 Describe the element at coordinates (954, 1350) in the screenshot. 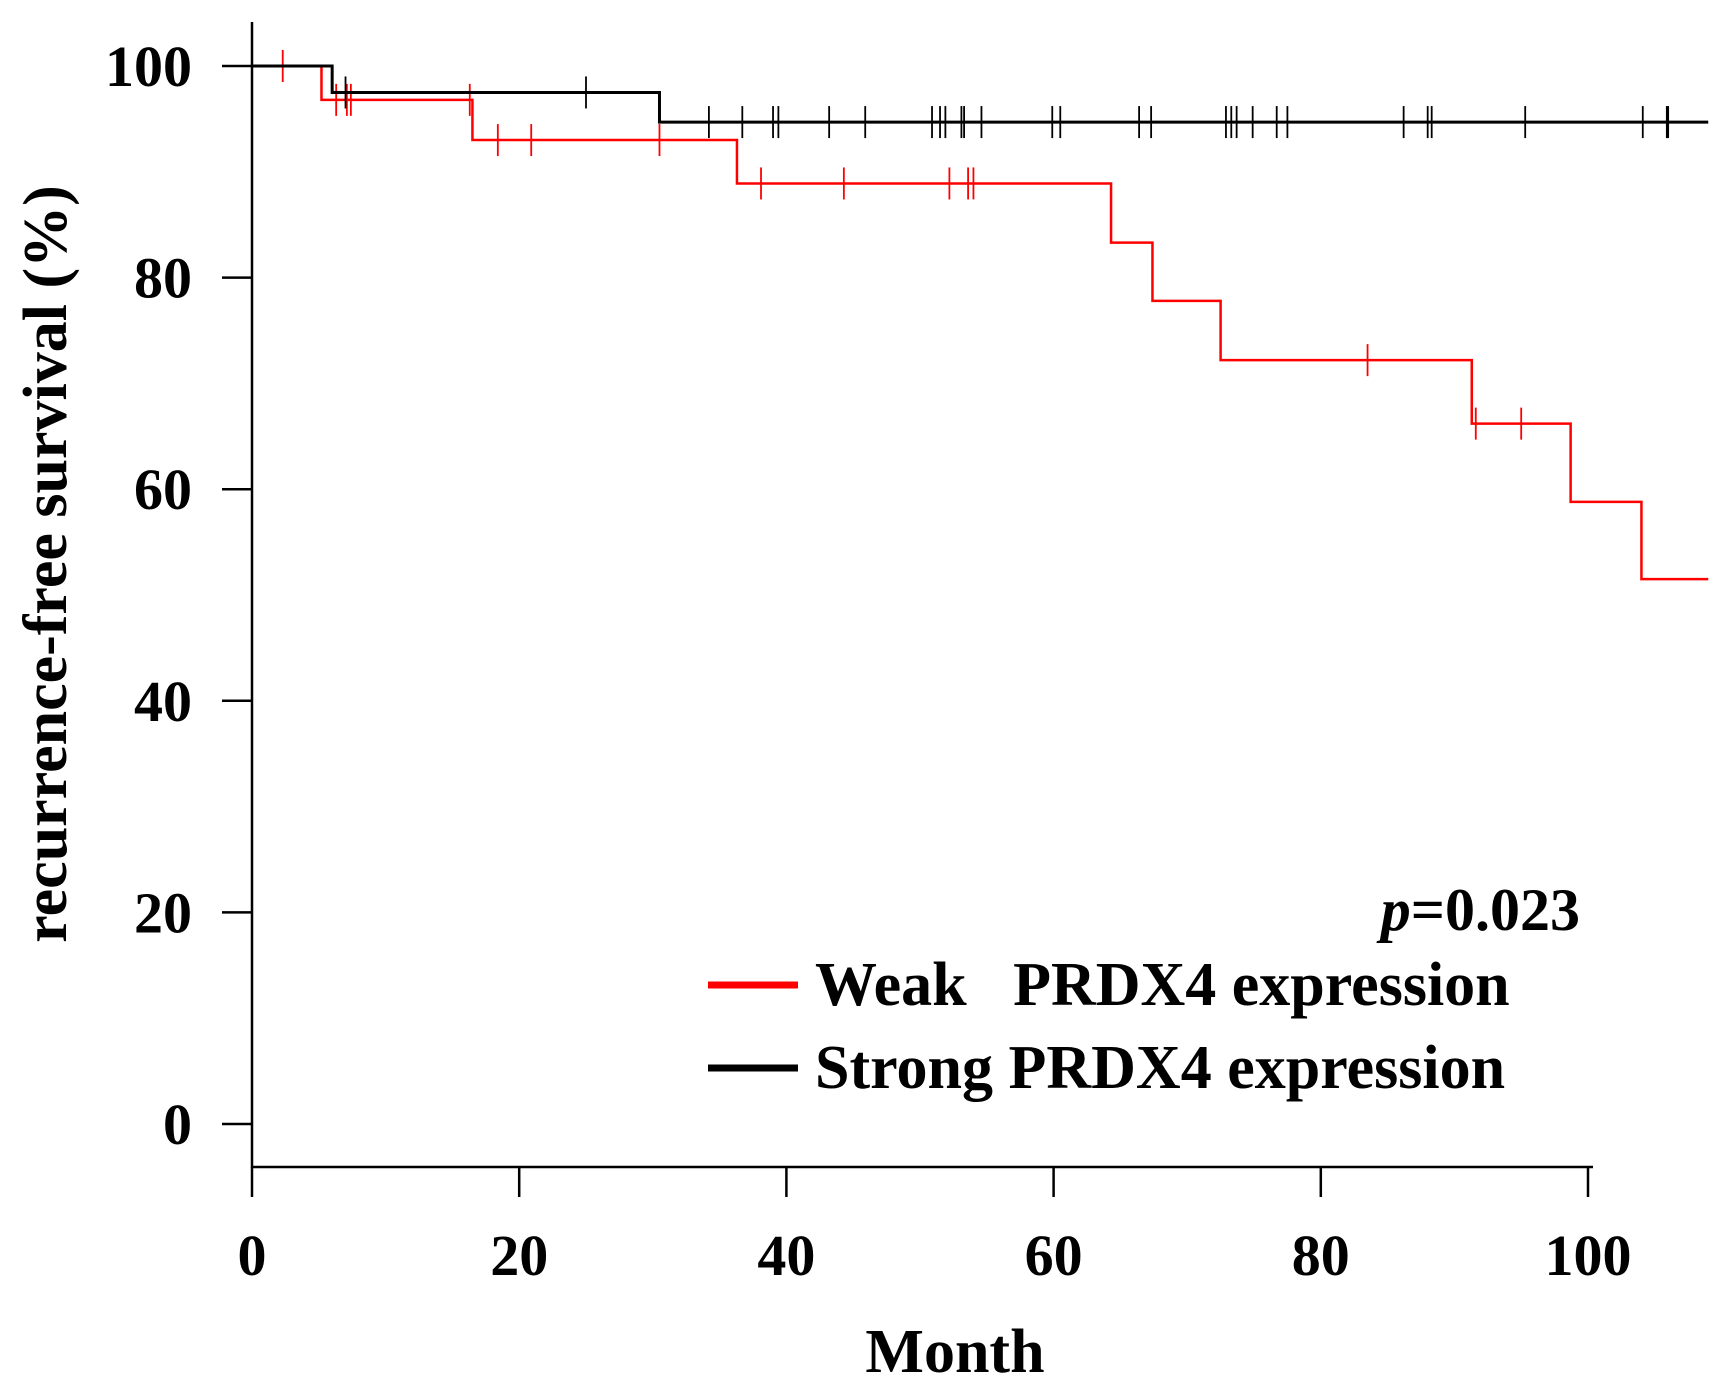

I see `x-axis-title: Month` at that location.